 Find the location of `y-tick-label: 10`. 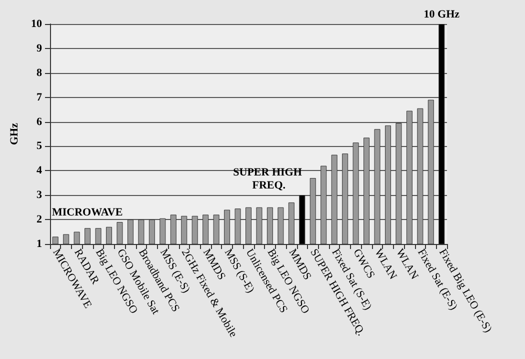

y-tick-label: 10 is located at coordinates (36, 24).